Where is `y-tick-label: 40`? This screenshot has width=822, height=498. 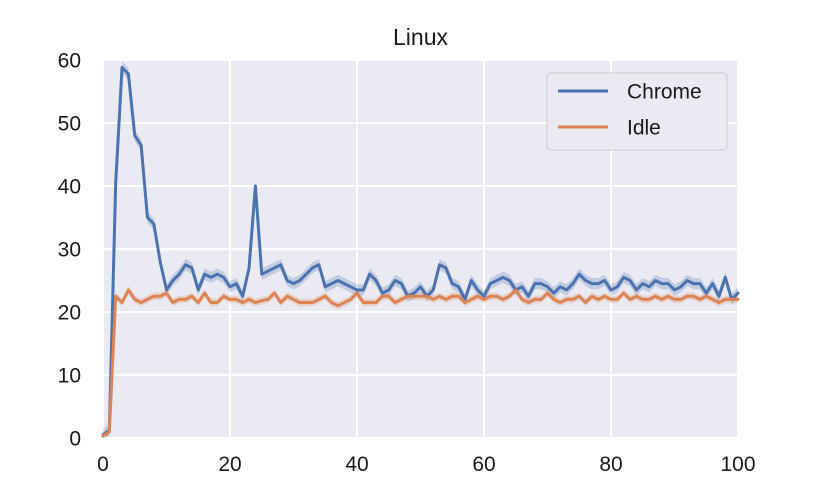
y-tick-label: 40 is located at coordinates (69, 187).